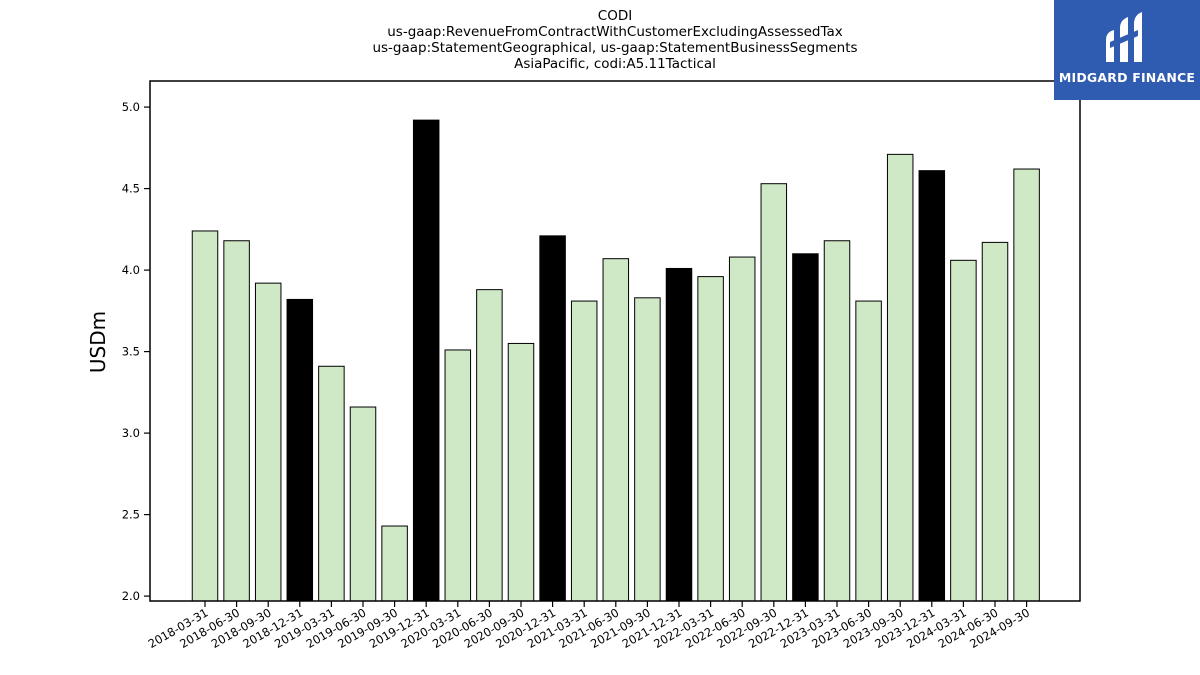 The width and height of the screenshot is (1200, 675). I want to click on y-tick-label: 2.0, so click(131, 596).